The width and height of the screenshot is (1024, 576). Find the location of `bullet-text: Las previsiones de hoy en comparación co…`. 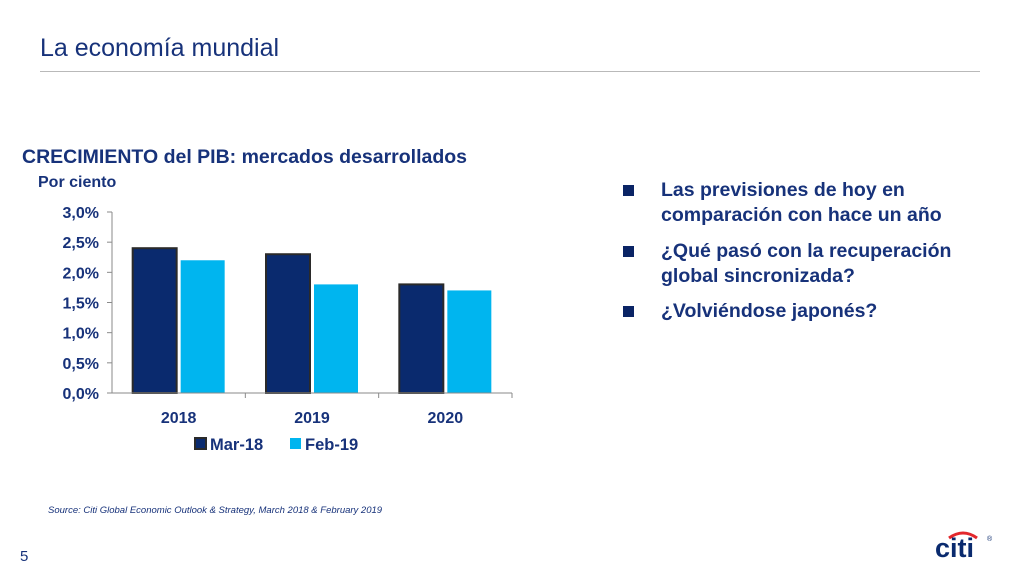

bullet-text: Las previsiones de hoy en comparación co… is located at coordinates (801, 203).